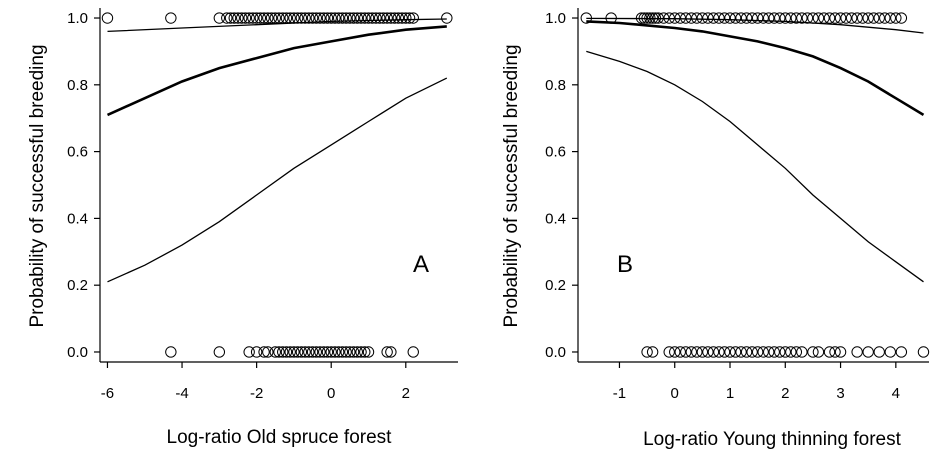 This screenshot has width=936, height=453. What do you see at coordinates (511, 185) in the screenshot?
I see `panel-b-ylabel: Probability of successful breeding` at bounding box center [511, 185].